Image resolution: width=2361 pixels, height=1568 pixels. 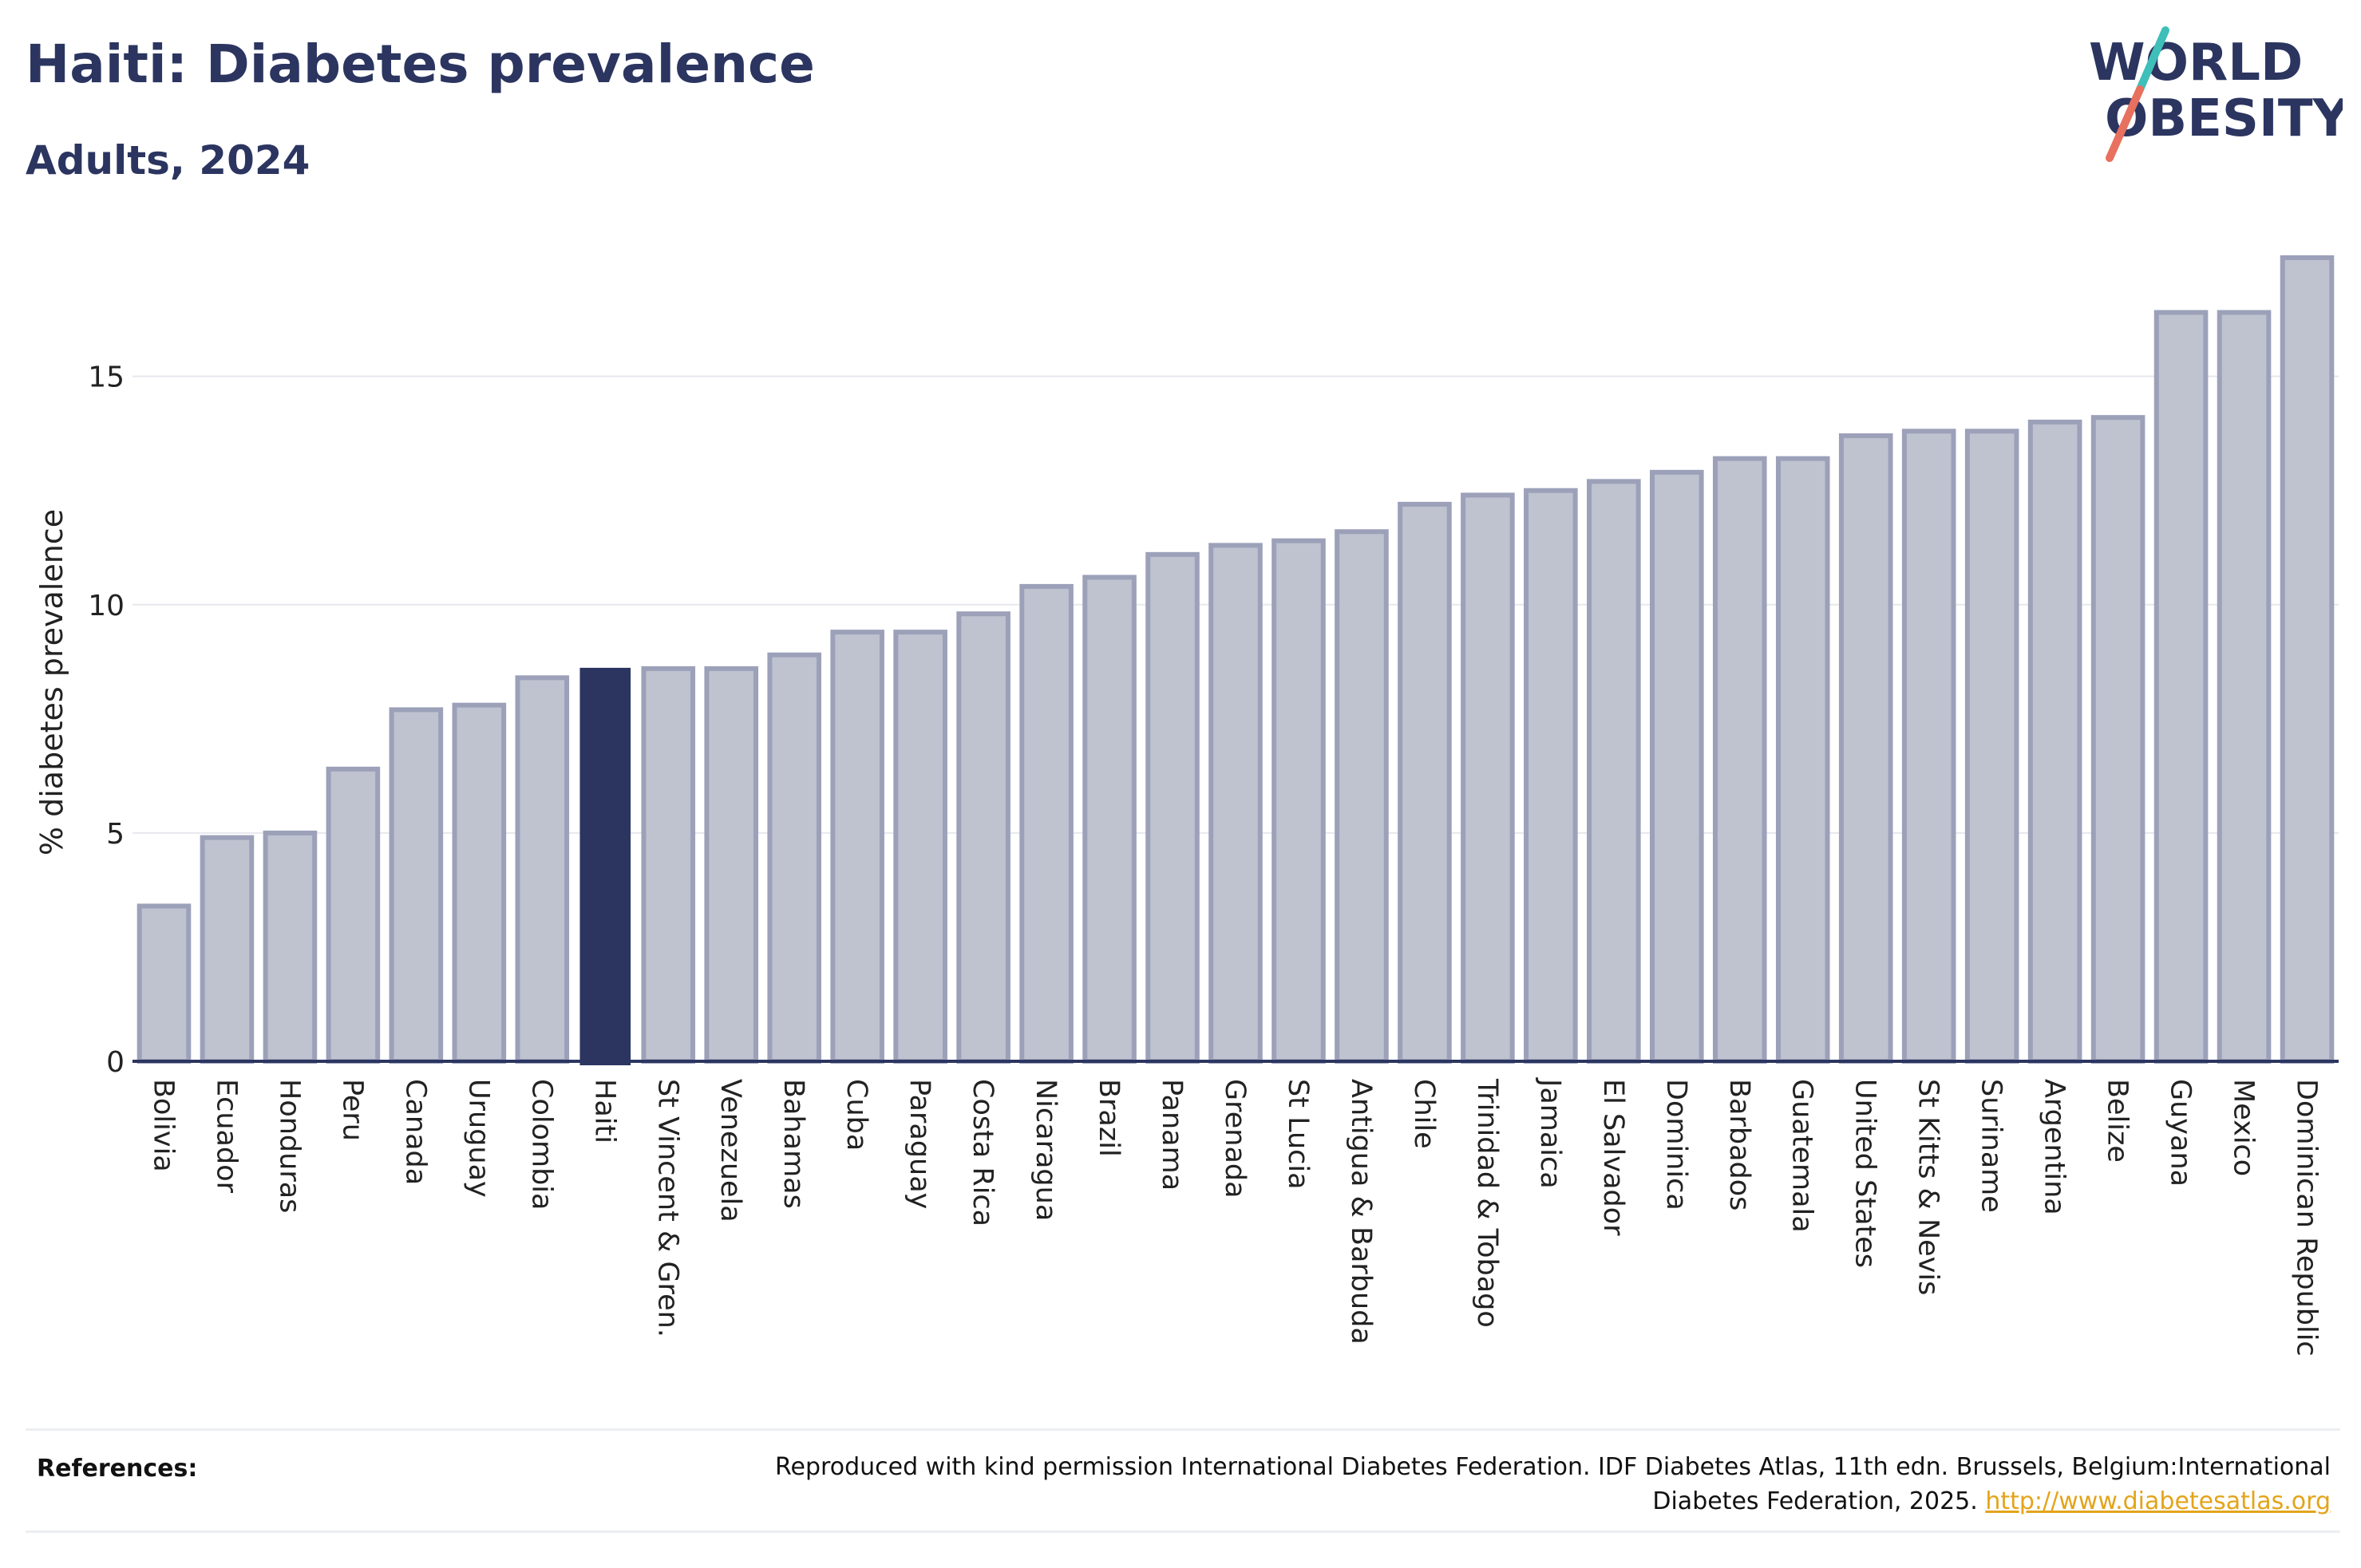 I want to click on y-axis-label: % diabetes prevalence, so click(x=51, y=682).